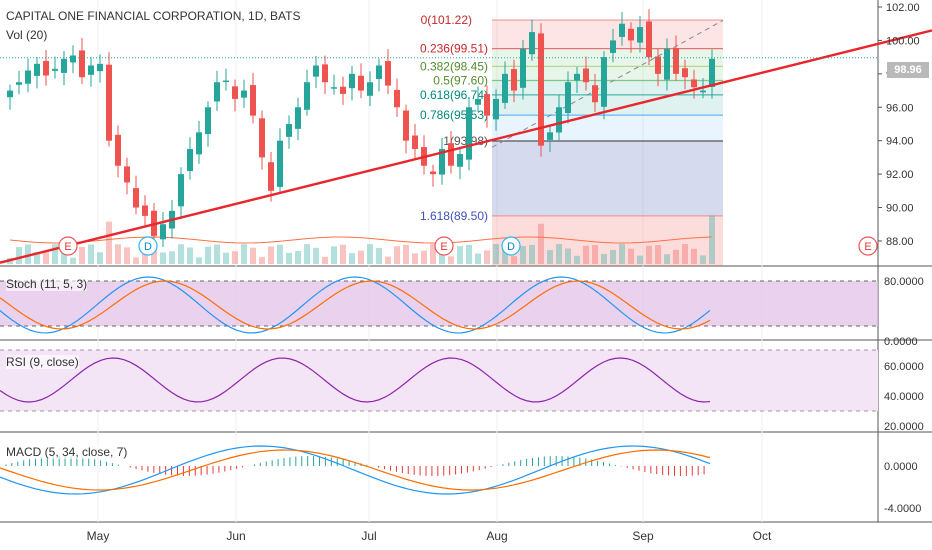 This screenshot has width=932, height=550. What do you see at coordinates (446, 20) in the screenshot?
I see `fib-level-label: 0(101.22)` at bounding box center [446, 20].